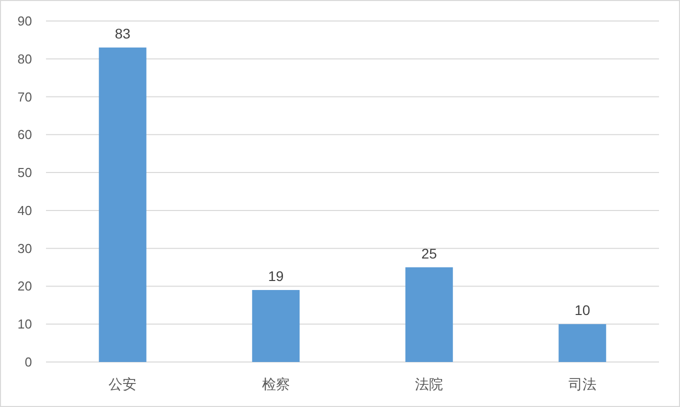 The height and width of the screenshot is (407, 680). What do you see at coordinates (25, 21) in the screenshot?
I see `y-tick-label: 90` at bounding box center [25, 21].